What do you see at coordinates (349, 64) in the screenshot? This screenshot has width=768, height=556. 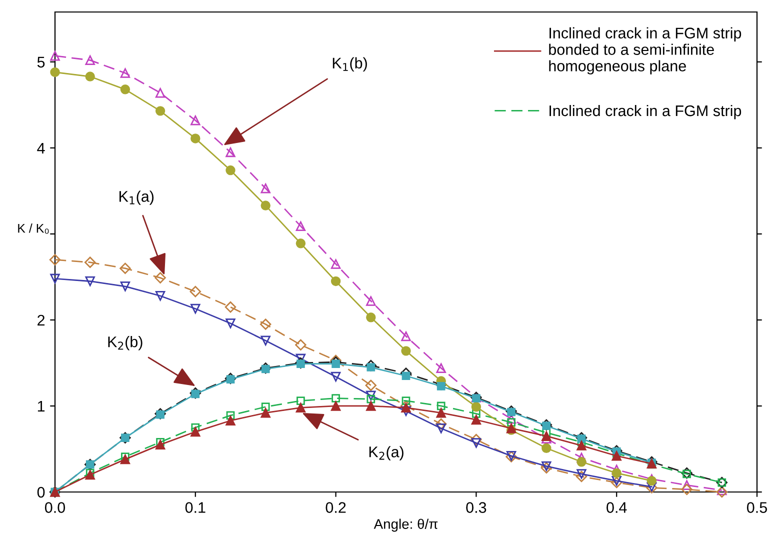 I see `annotation: K$_{1}$(b)` at bounding box center [349, 64].